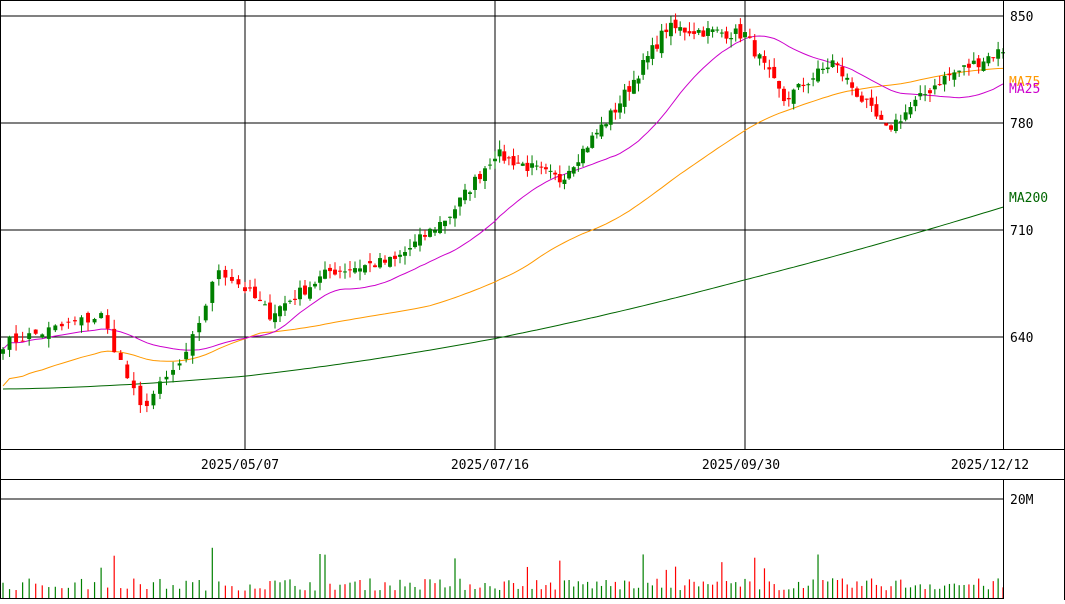  What do you see at coordinates (1021, 17) in the screenshot?
I see `y-tick-label-850: 850` at bounding box center [1021, 17].